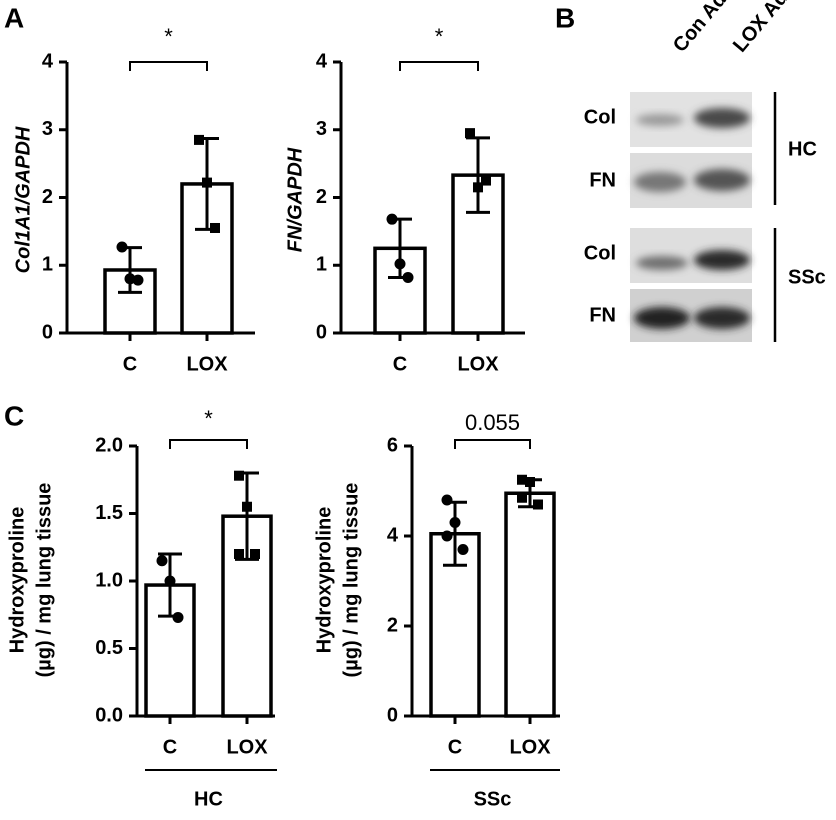 The image size is (836, 820). I want to click on lane-label: LOX Ad, so click(761, 28).